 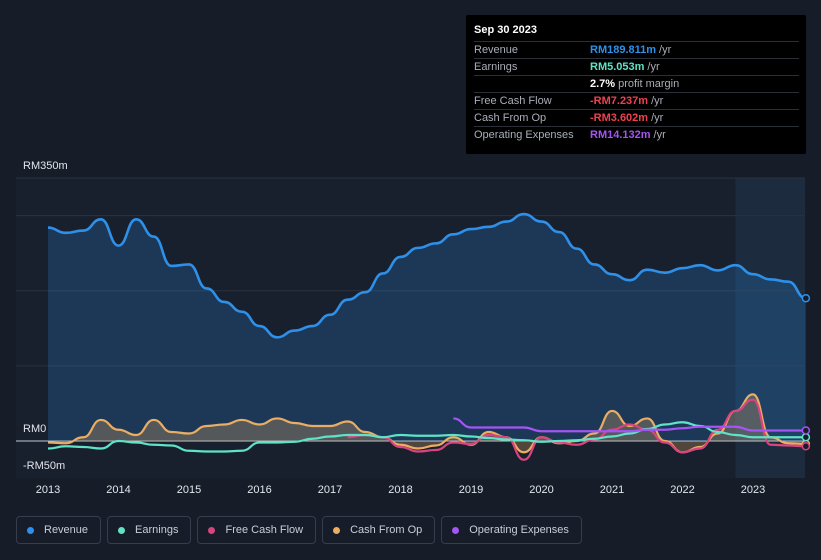 I want to click on tooltip-row-value: RM189.811m, so click(x=623, y=50).